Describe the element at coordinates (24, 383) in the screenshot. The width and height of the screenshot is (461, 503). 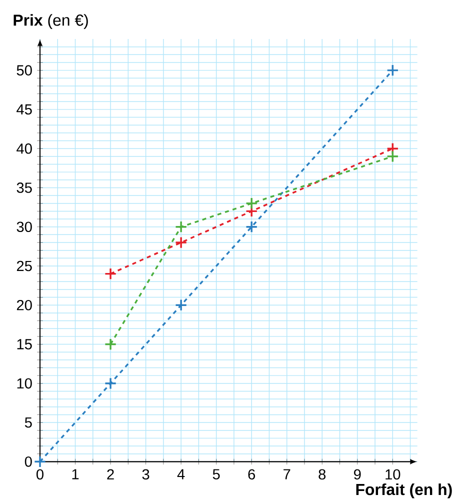
I see `y-tick-label: 10` at that location.